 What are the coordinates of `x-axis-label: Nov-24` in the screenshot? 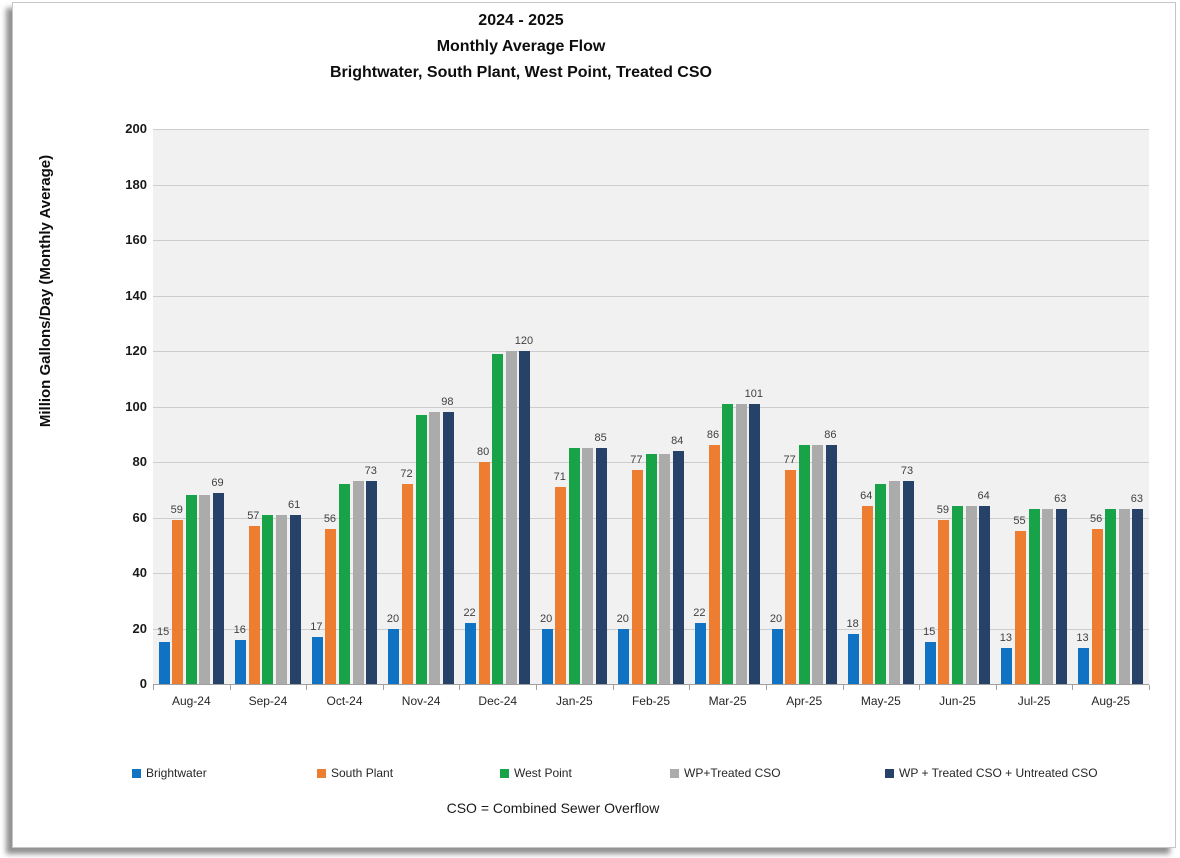 It's located at (421, 701).